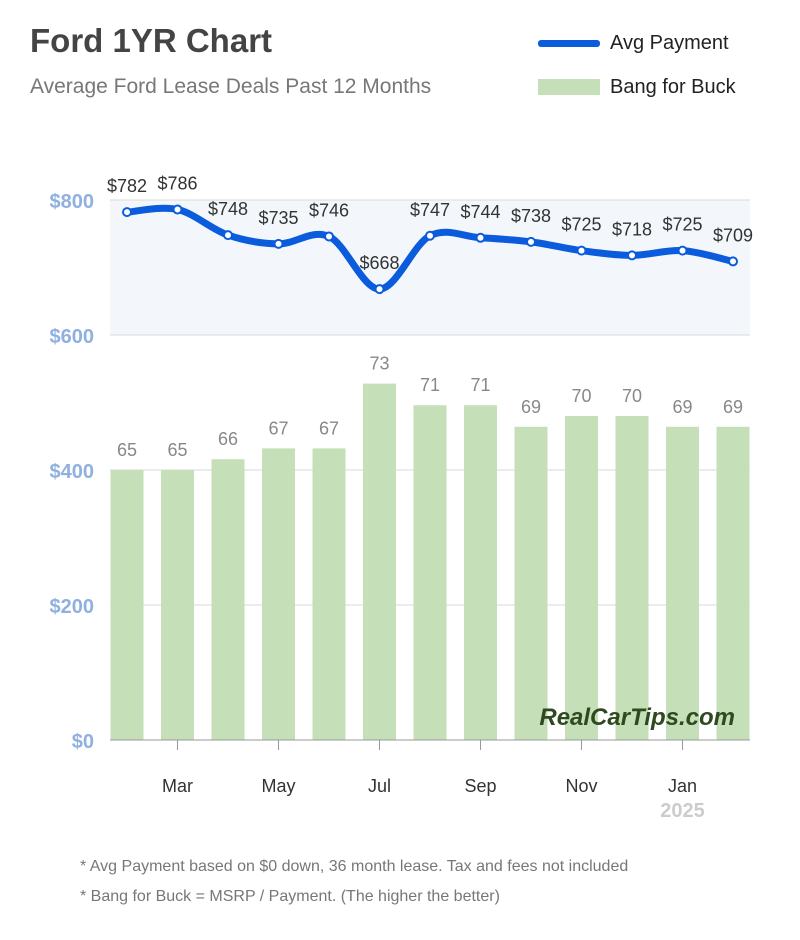 This screenshot has width=800, height=940. Describe the element at coordinates (228, 439) in the screenshot. I see `bar-value-label: 66` at that location.